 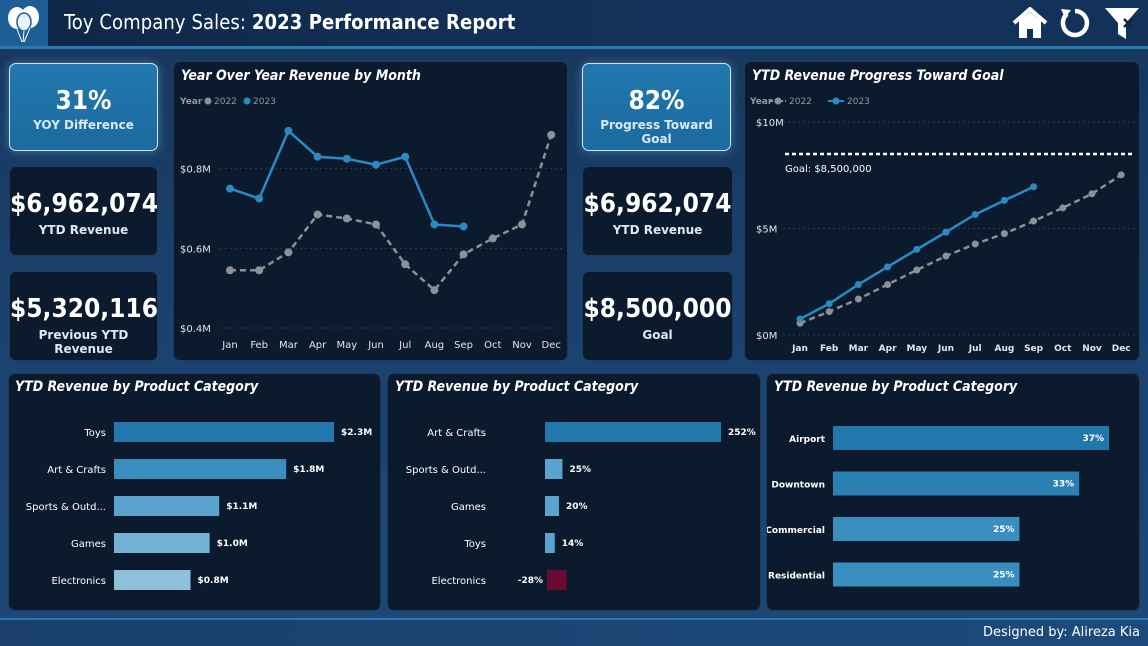 I want to click on legend-marker-2022, so click(x=778, y=101).